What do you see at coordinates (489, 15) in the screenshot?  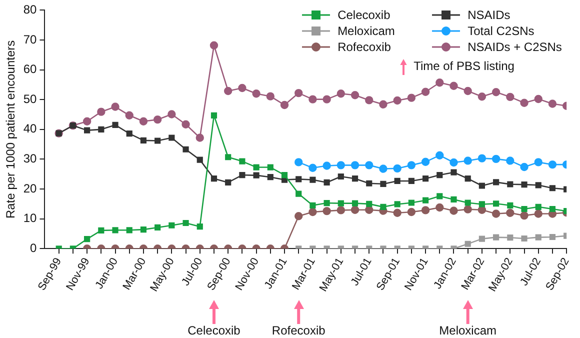 I see `legend-label: NSAIDs` at bounding box center [489, 15].